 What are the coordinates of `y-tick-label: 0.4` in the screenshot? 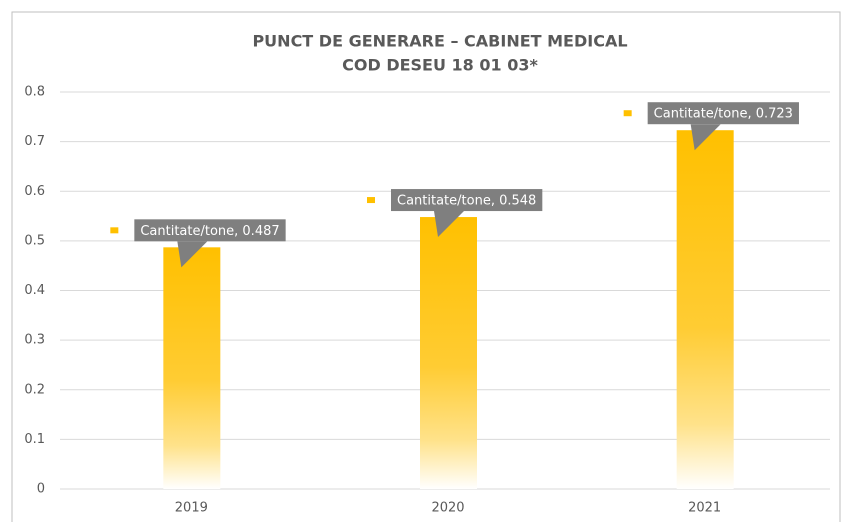 It's located at (34, 290).